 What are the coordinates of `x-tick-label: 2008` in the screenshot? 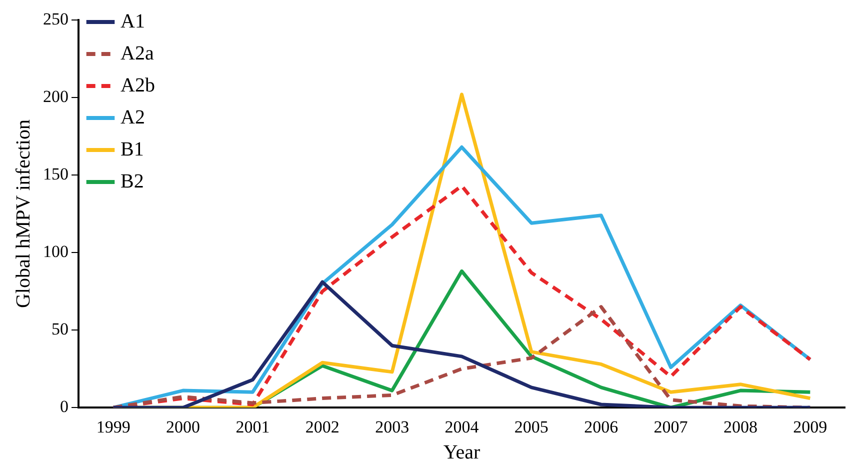 It's located at (740, 426).